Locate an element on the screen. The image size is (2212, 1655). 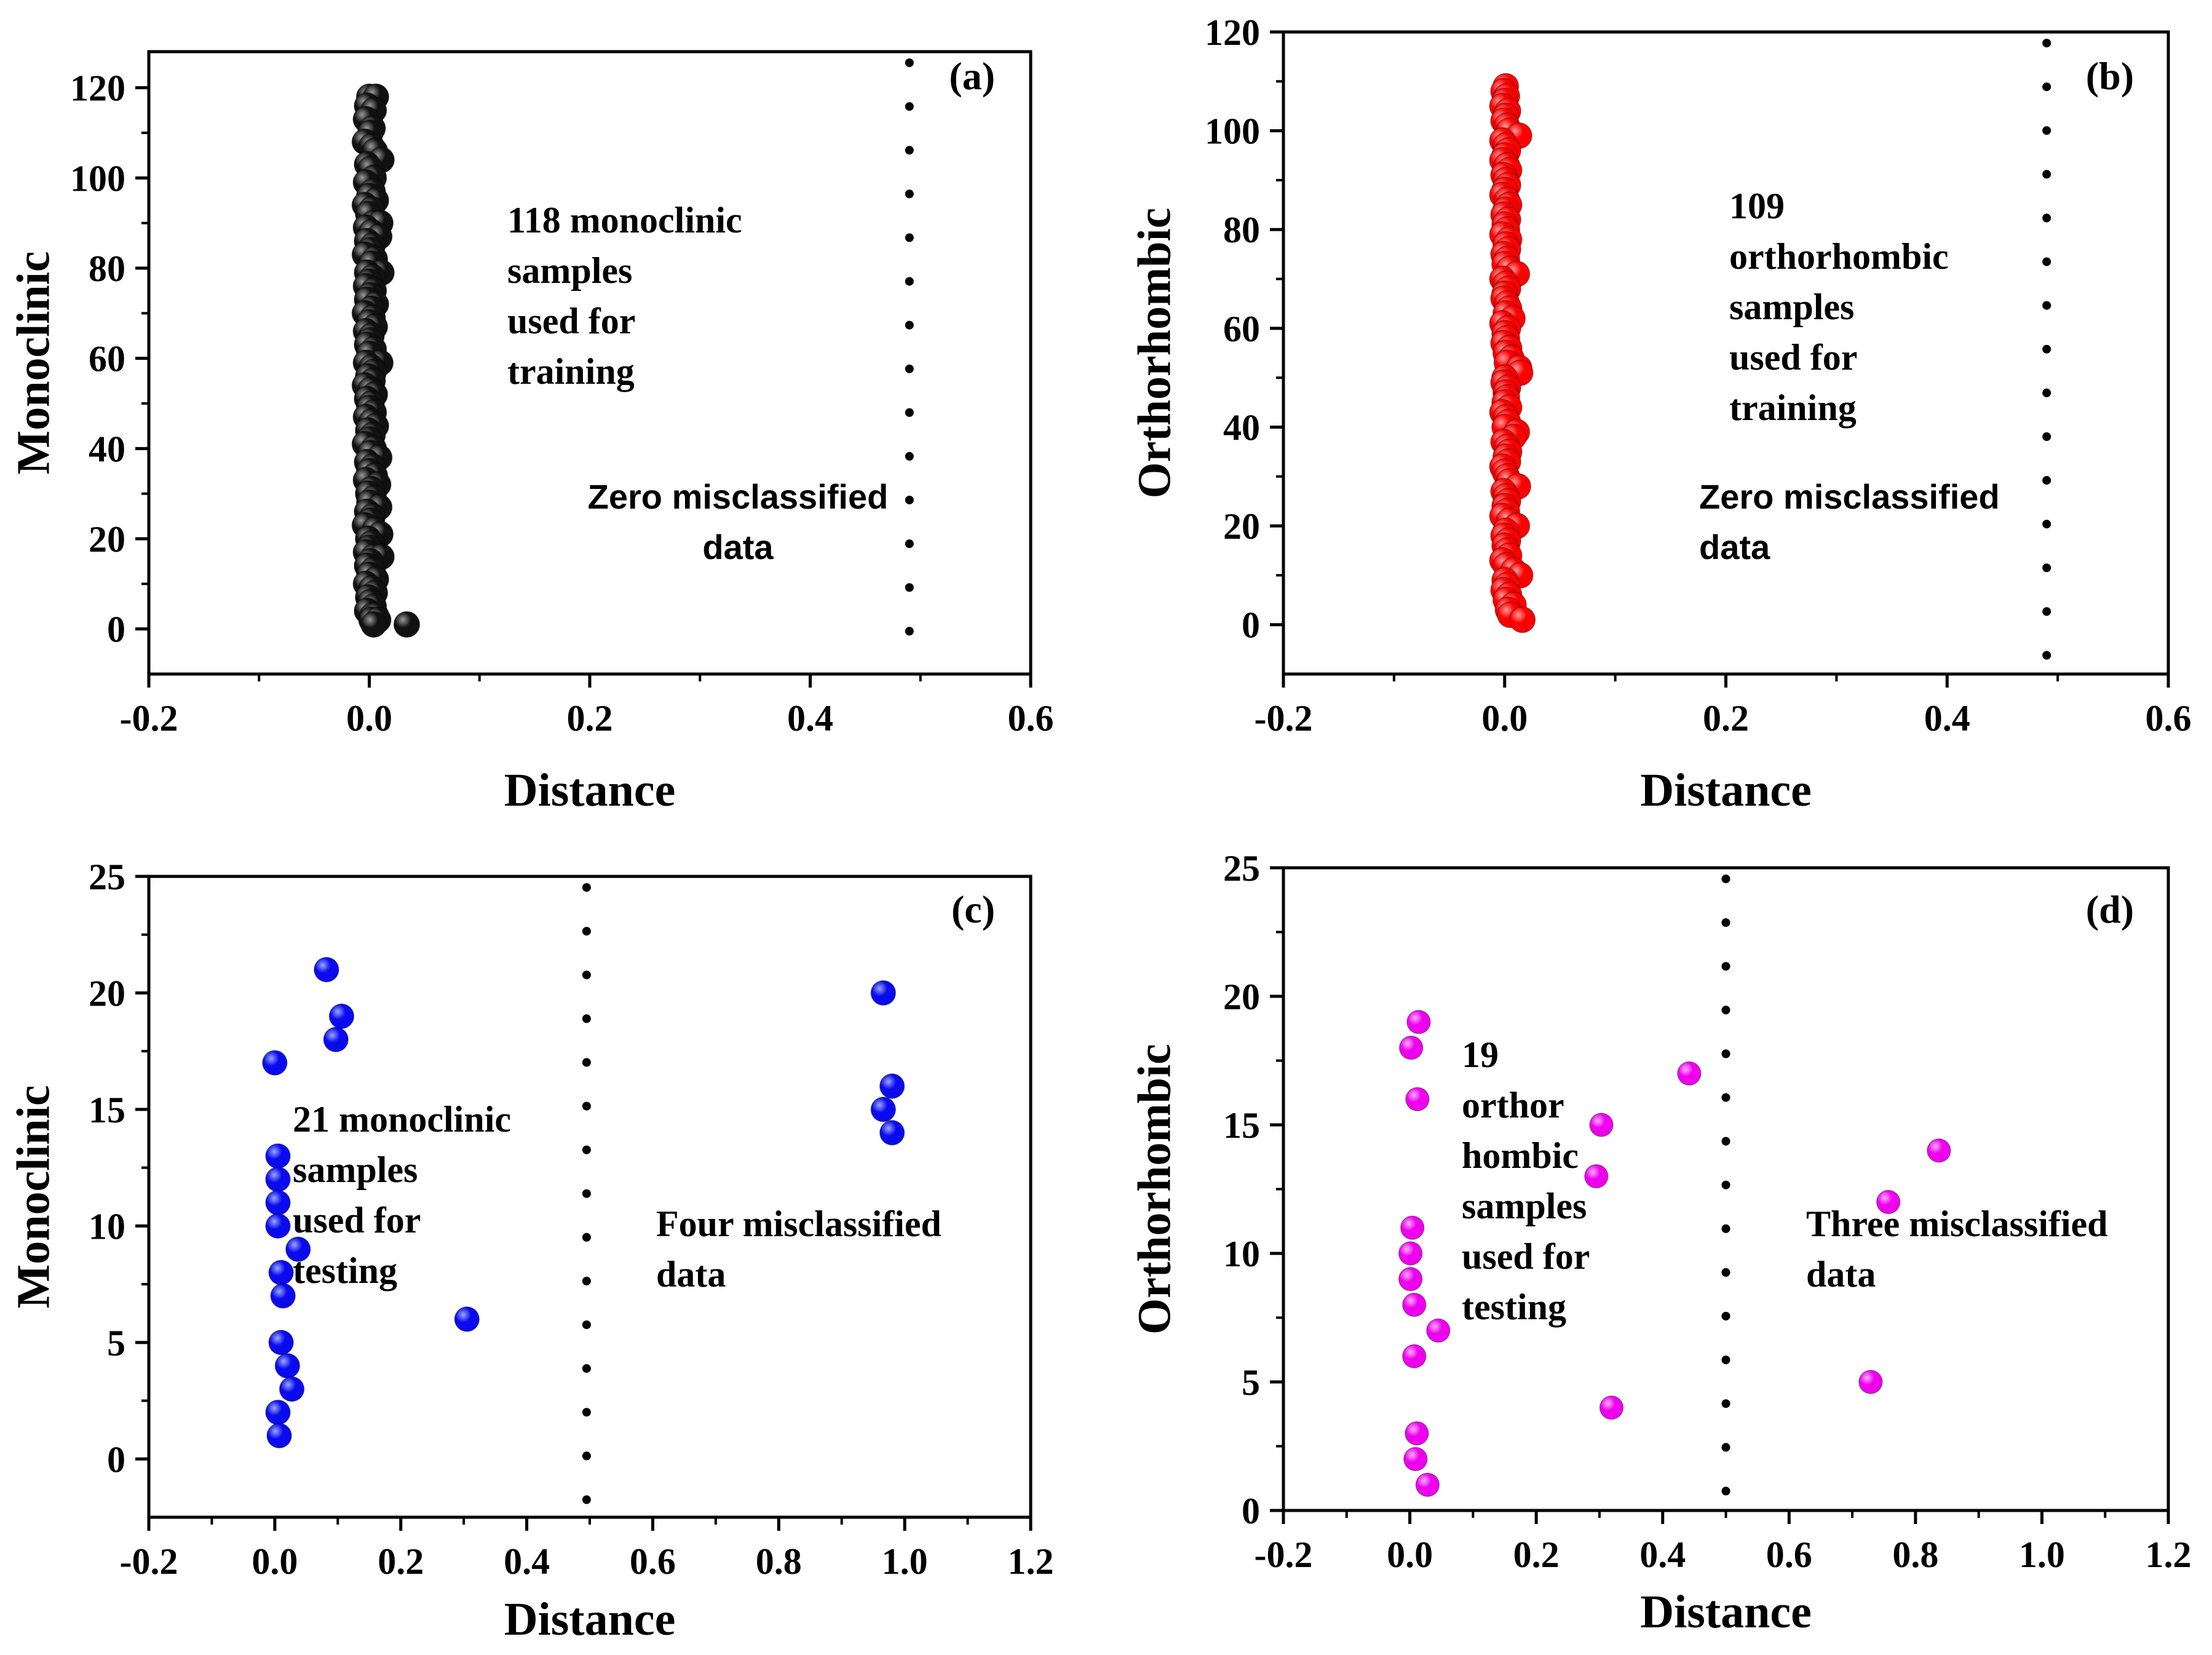
annotation: 21 monoclinic samples used for testing is located at coordinates (402, 1195).